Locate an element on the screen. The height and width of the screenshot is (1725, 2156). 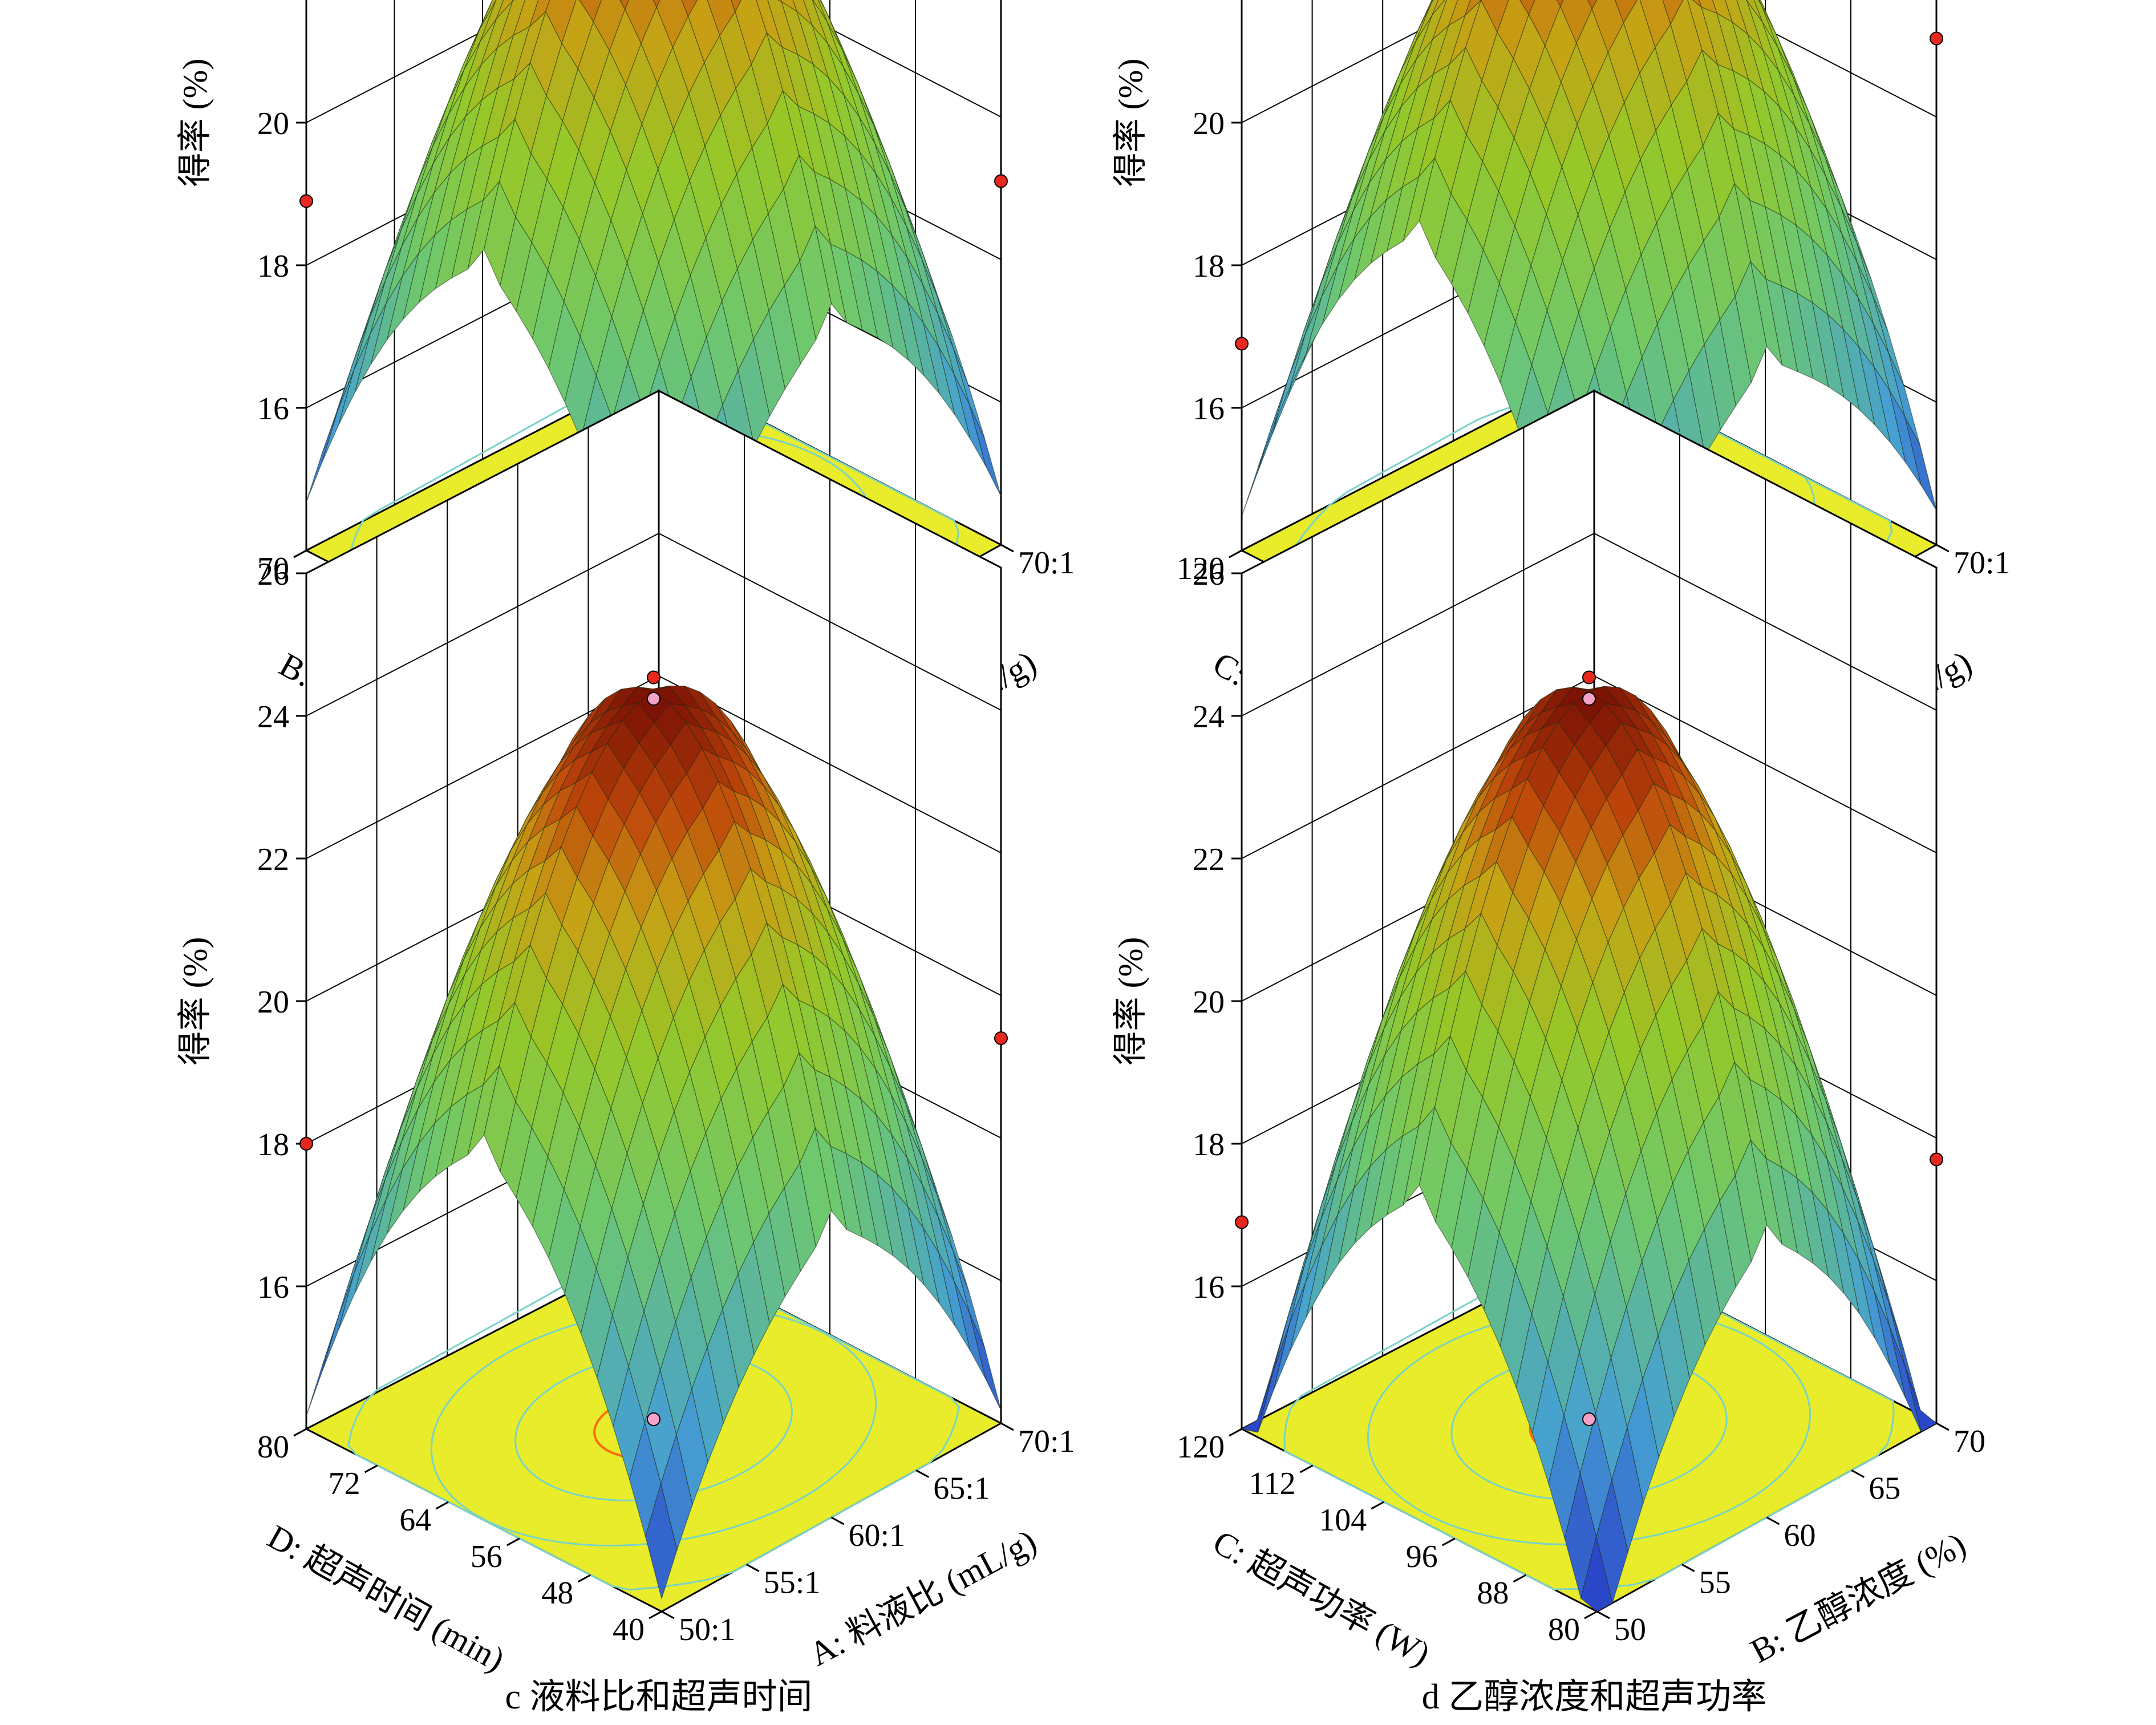
x-tick-label: 60:1 is located at coordinates (878, 1535).